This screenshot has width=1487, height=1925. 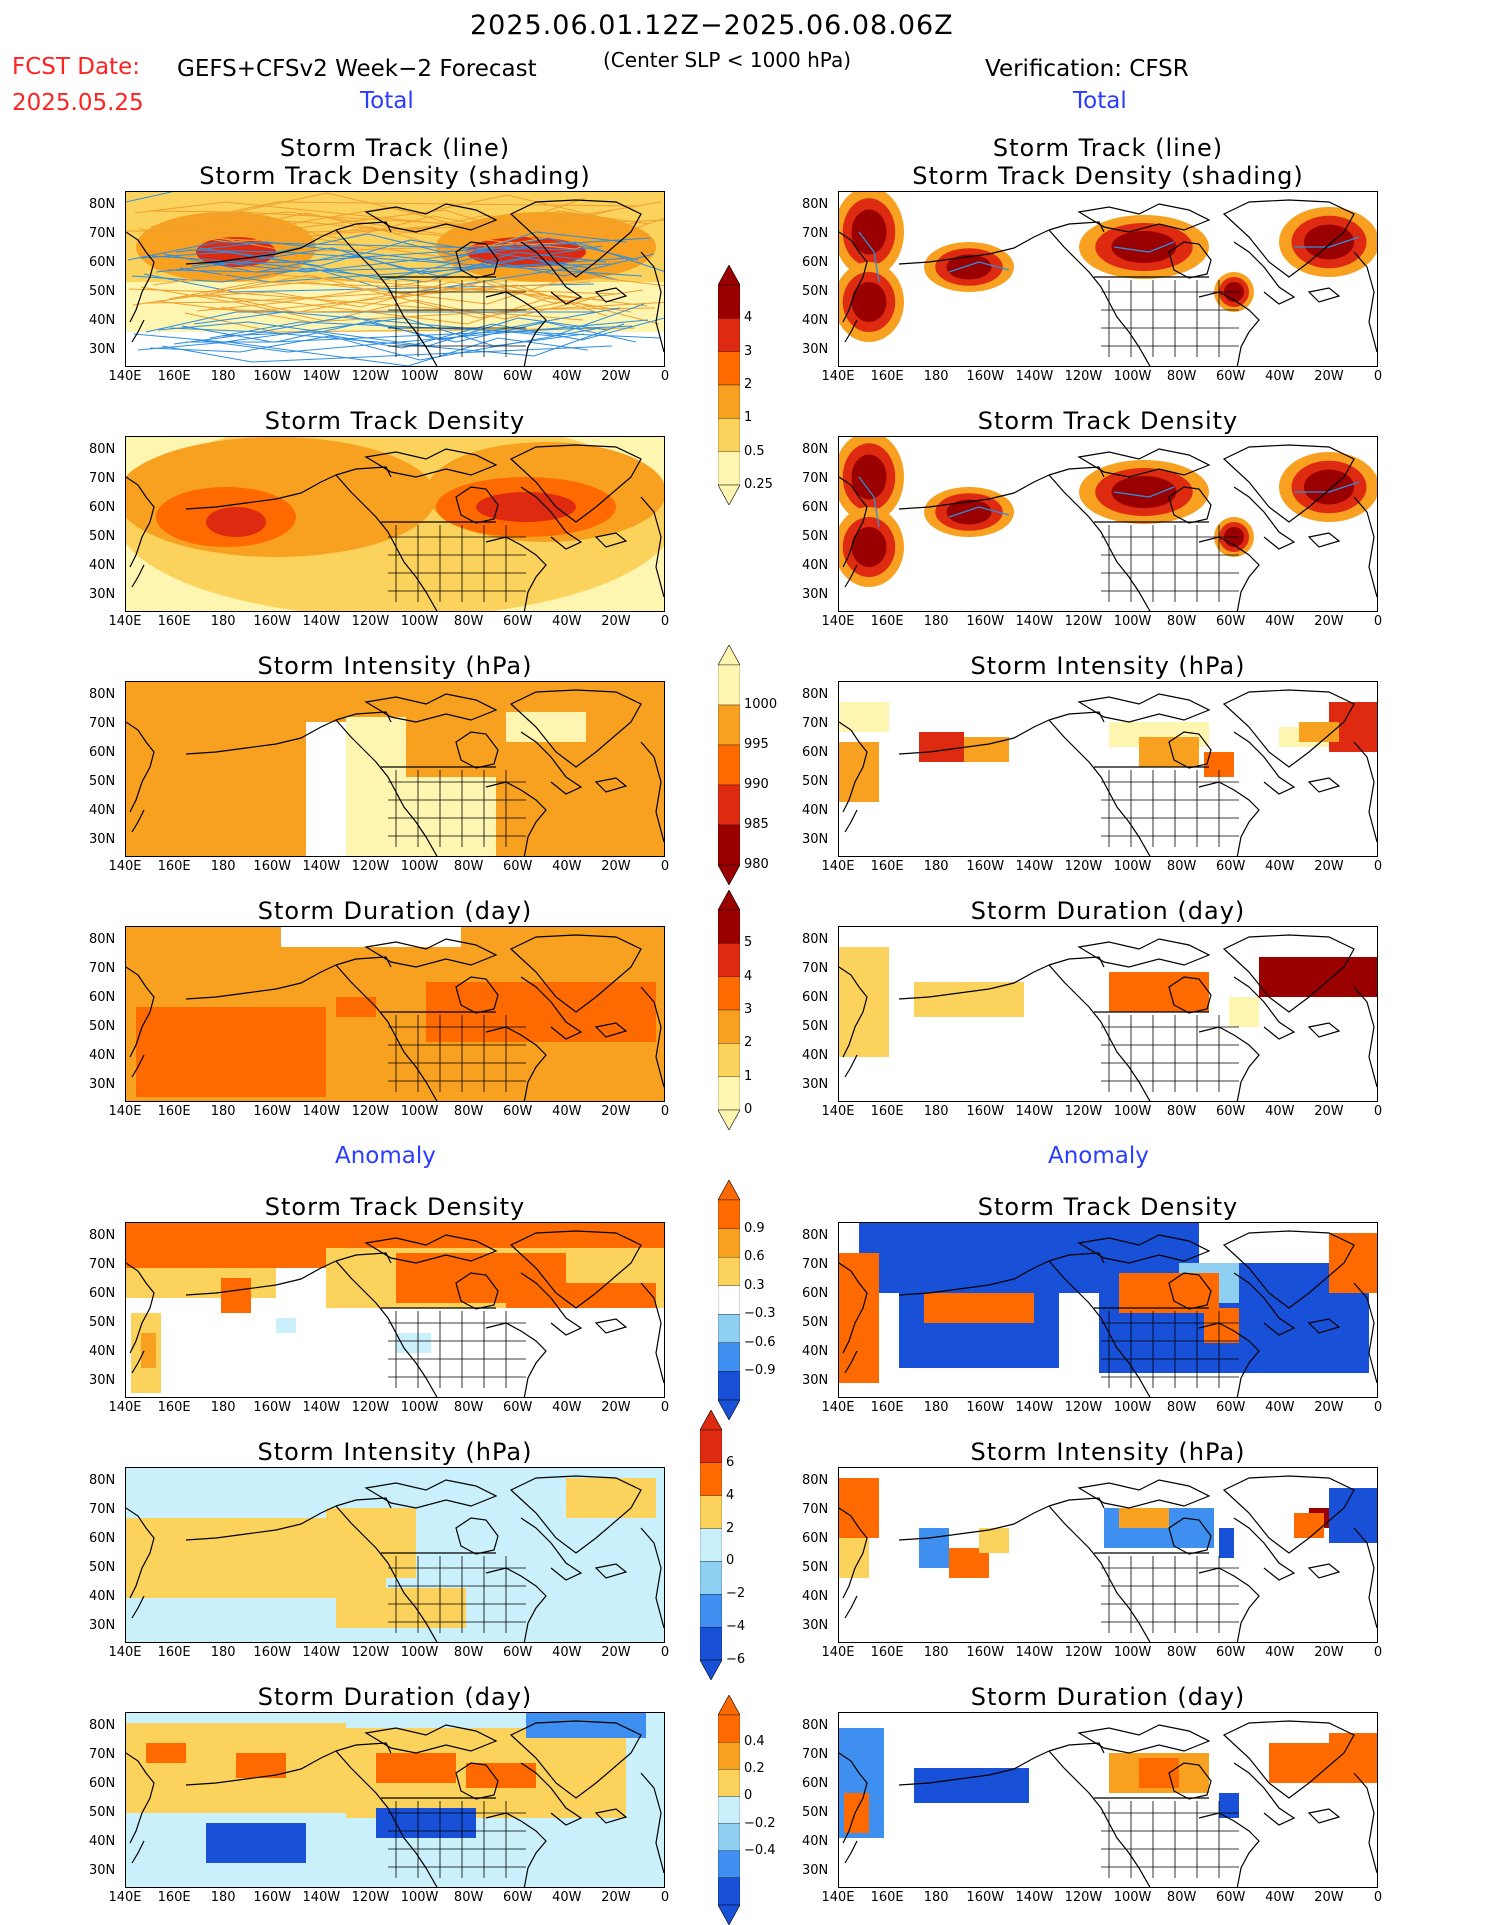 I want to click on map-panel-ob-intensity, so click(x=1108, y=769).